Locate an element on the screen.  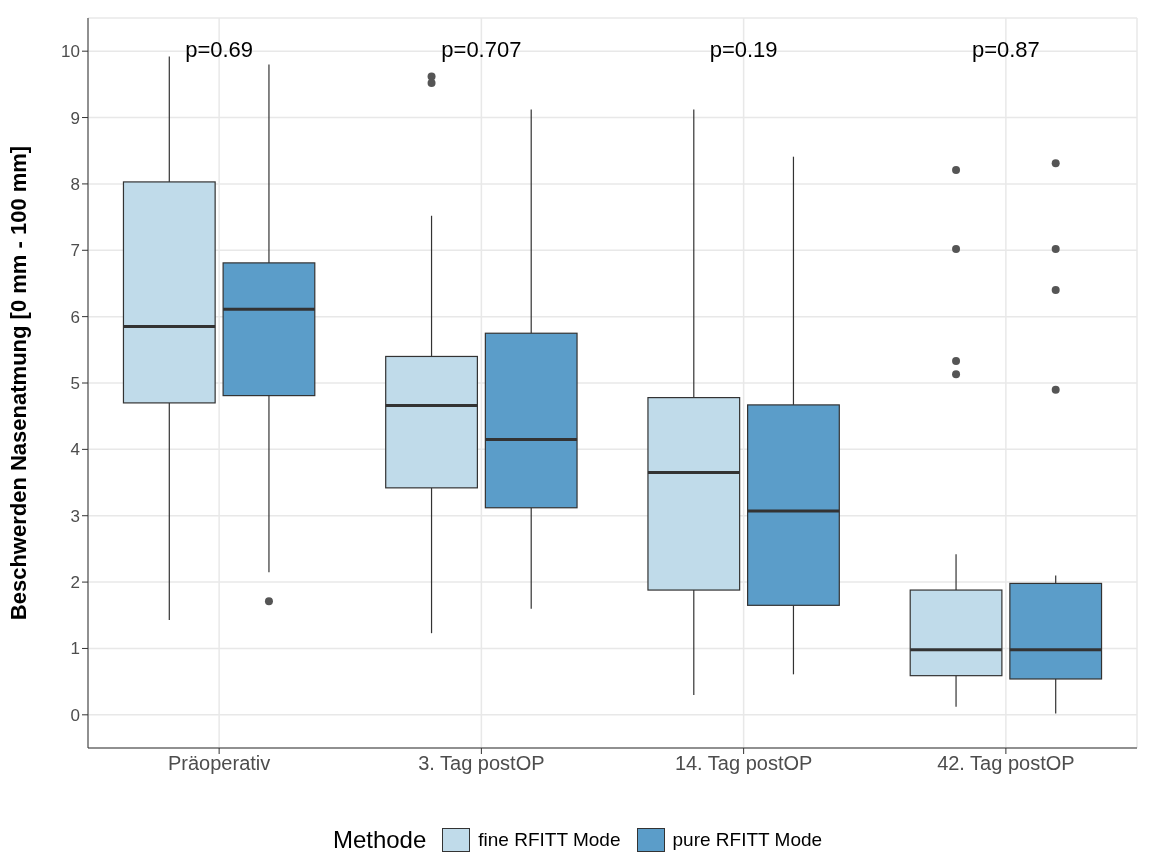
x-tick-label: 14. Tag postOP is located at coordinates (743, 763).